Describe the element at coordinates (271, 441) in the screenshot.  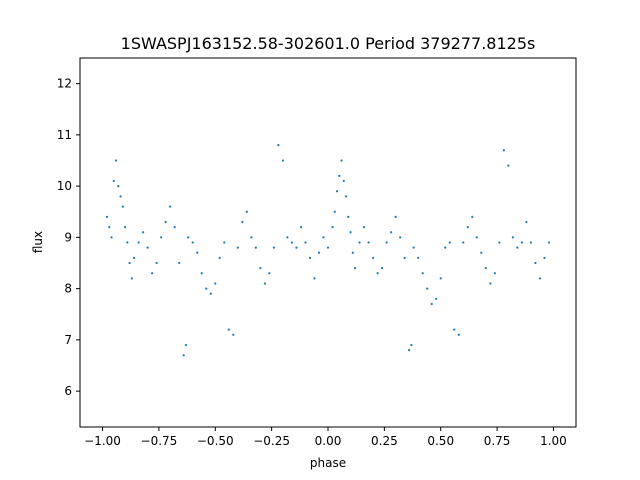
I see `x-tick-label: −0.25` at that location.